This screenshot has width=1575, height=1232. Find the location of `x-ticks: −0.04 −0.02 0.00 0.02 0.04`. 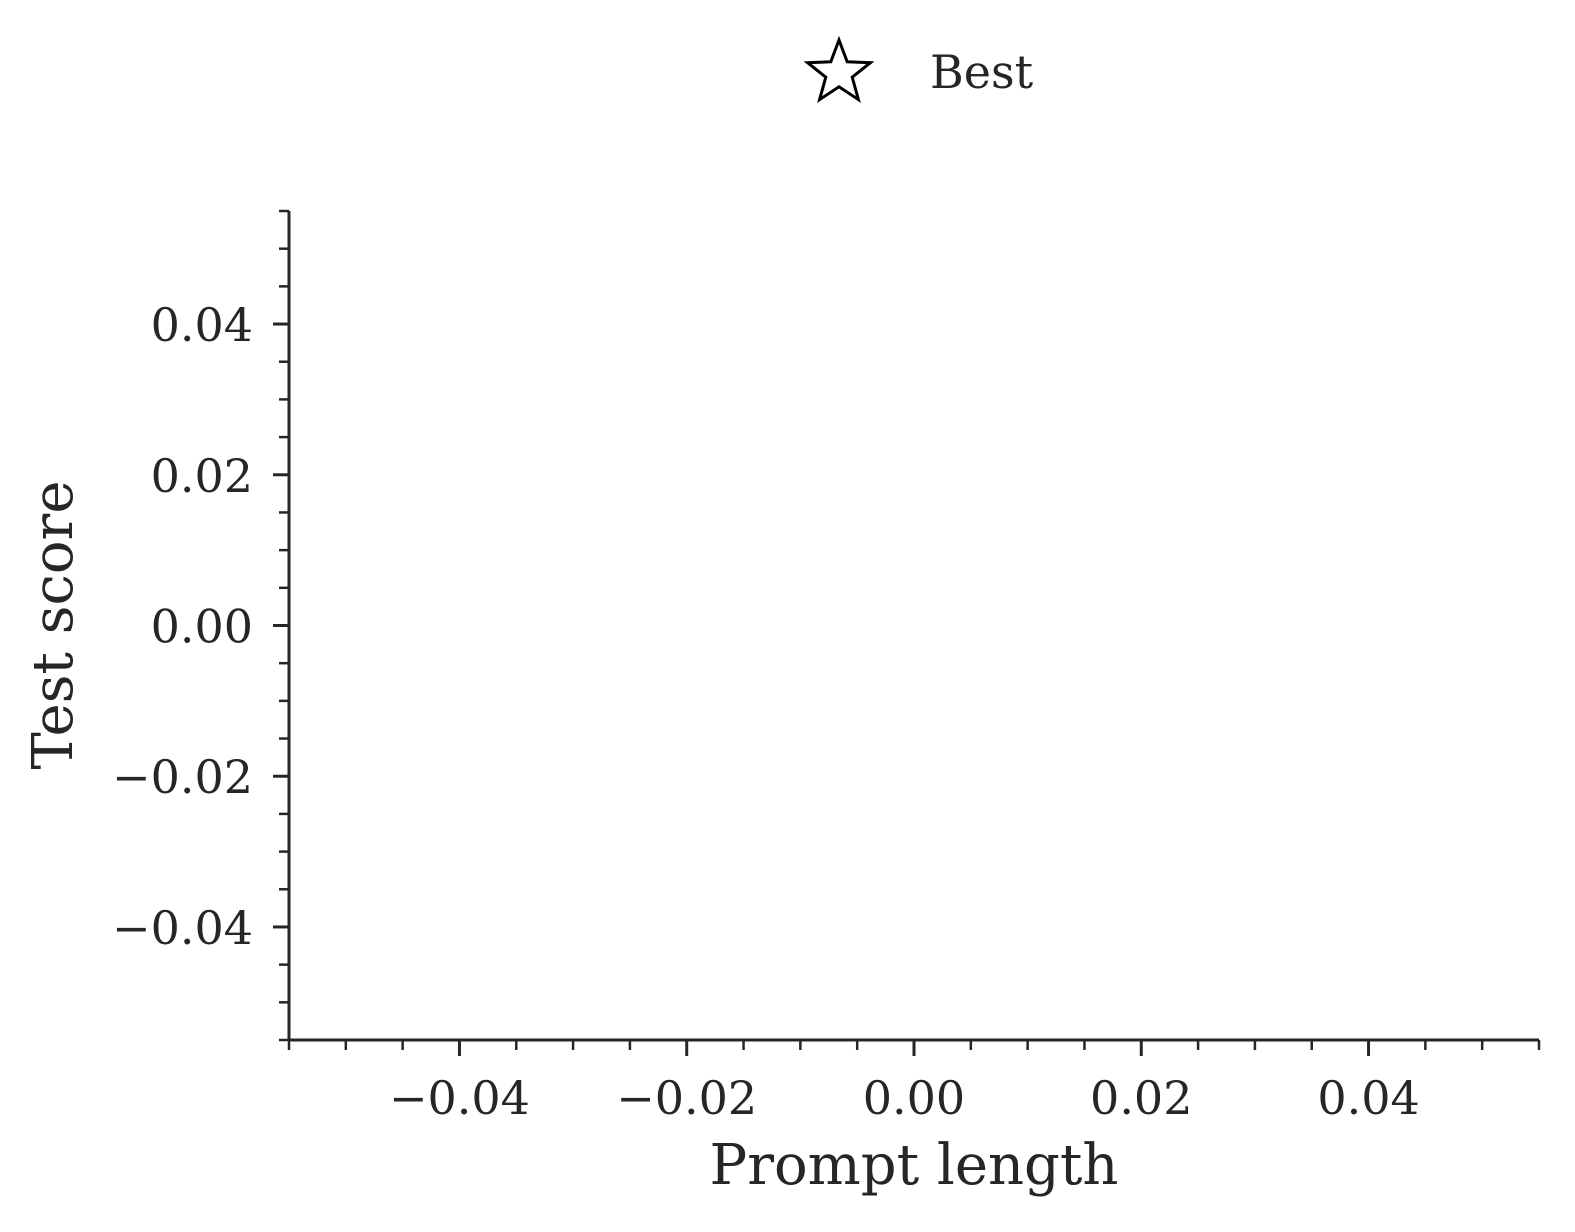

x-ticks: −0.04 −0.02 0.00 0.02 0.04 is located at coordinates (914, 1082).